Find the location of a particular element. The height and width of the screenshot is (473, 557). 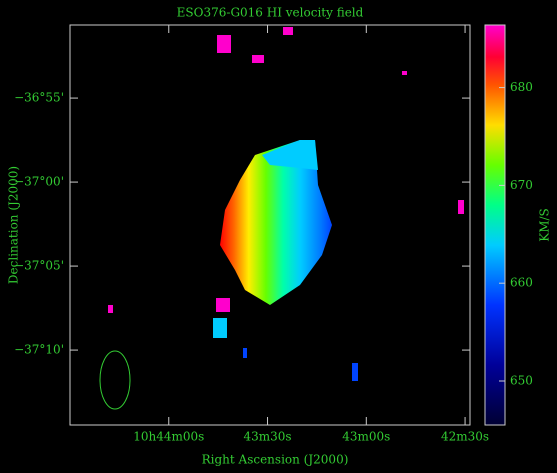

y-tick-label: −37°00' is located at coordinates (39, 182).